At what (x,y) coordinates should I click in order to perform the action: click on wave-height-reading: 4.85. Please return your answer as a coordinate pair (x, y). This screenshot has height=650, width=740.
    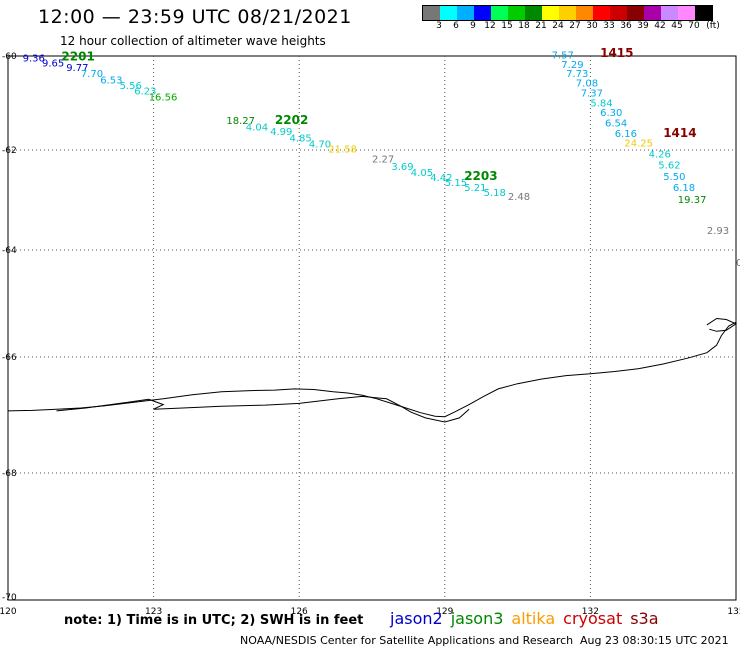
    Looking at the image, I should click on (301, 139).